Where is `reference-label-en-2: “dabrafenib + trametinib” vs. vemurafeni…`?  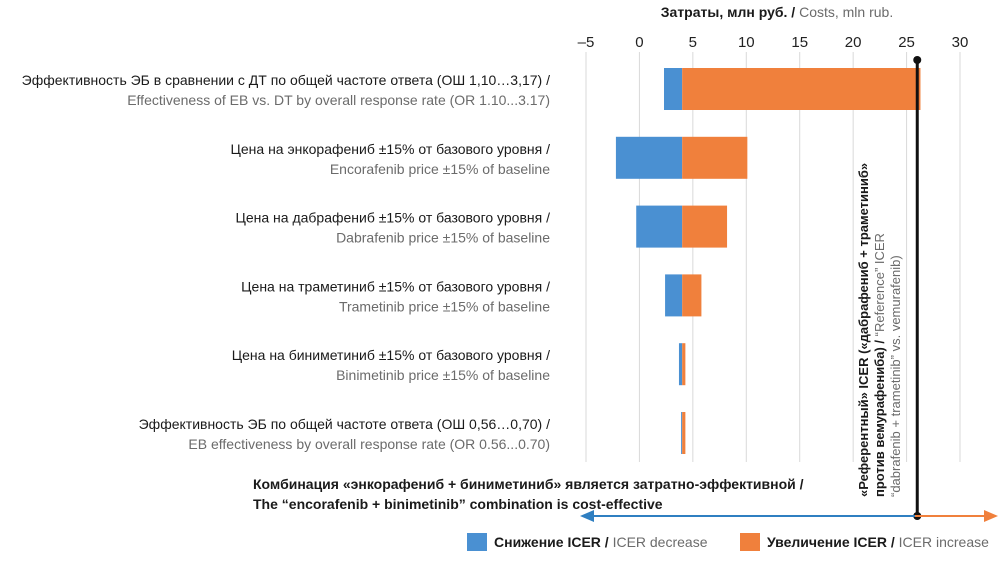
reference-label-en-2: “dabrafenib + trametinib” vs. vemurafeni… is located at coordinates (895, 376).